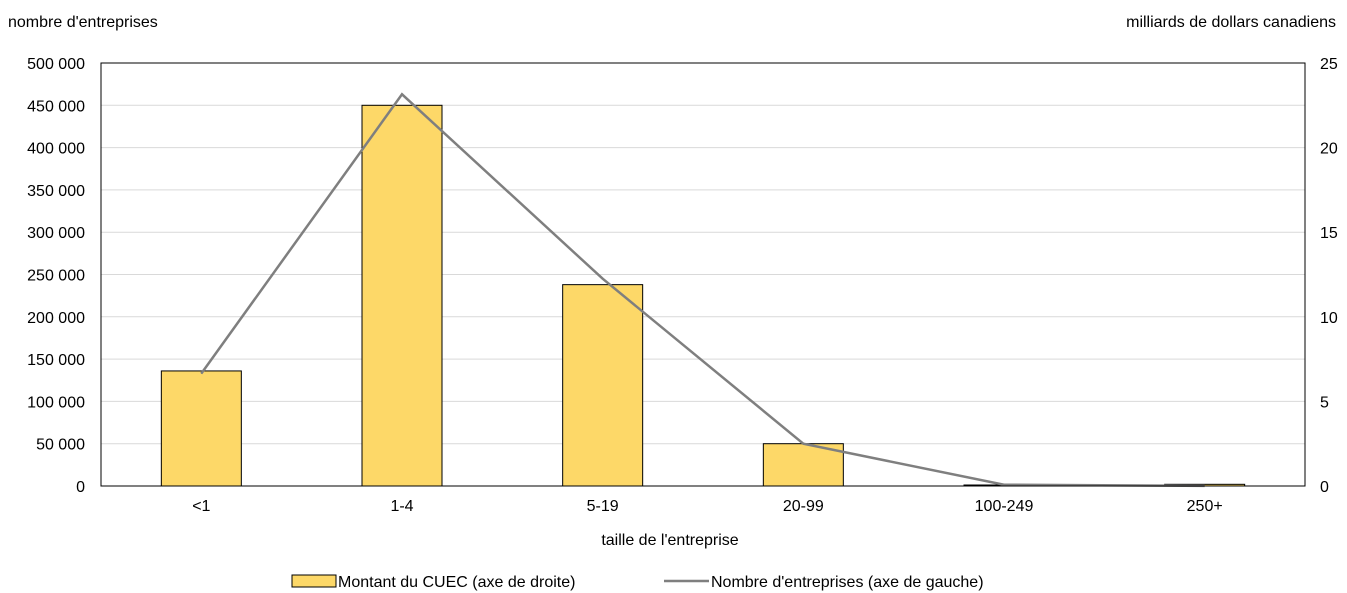 This screenshot has height=593, width=1347. Describe the element at coordinates (56, 318) in the screenshot. I see `left-tick-label: 200 000` at that location.